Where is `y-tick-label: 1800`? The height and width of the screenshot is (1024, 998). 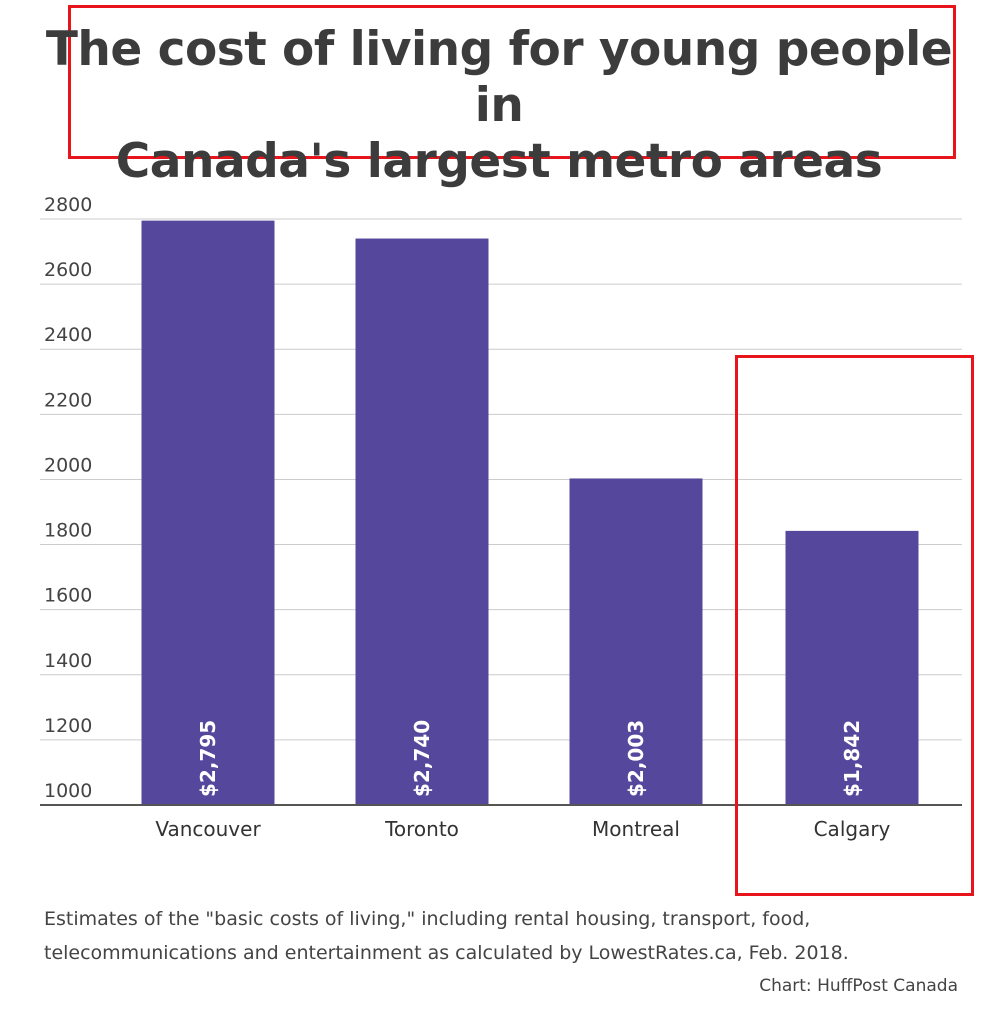 y-tick-label: 1800 is located at coordinates (68, 531).